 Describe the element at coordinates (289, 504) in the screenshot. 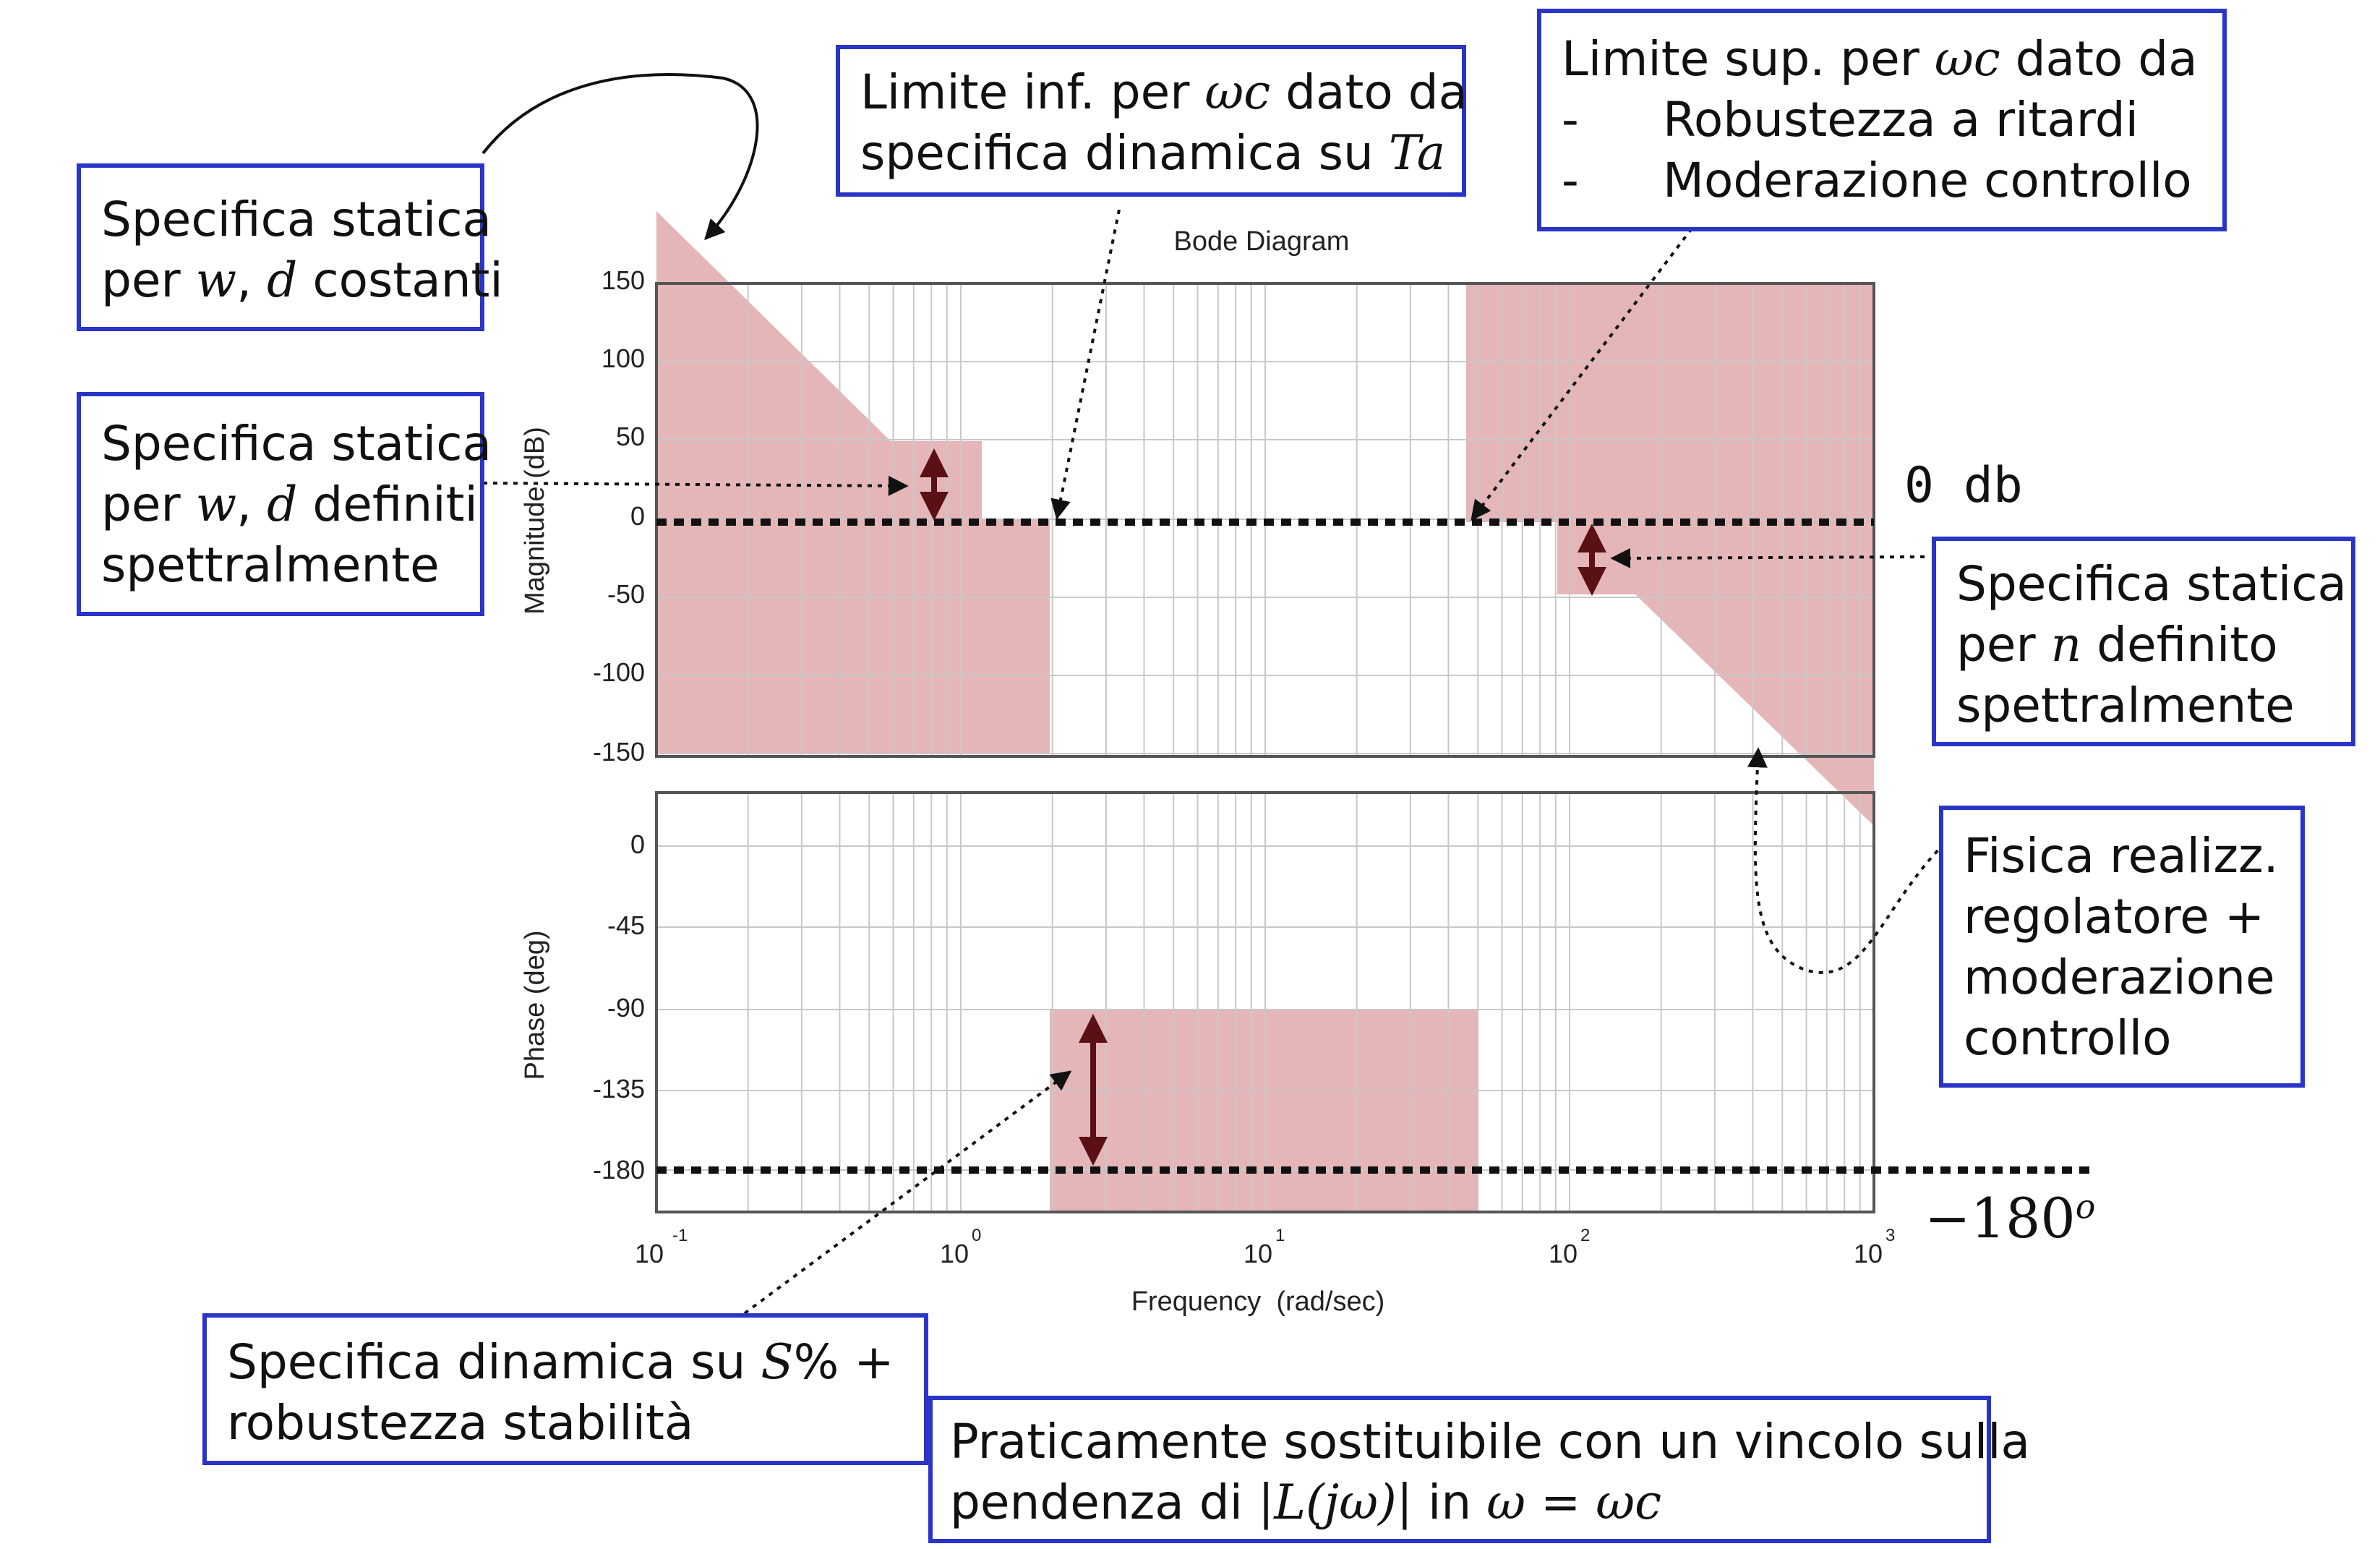

I see `callout-static-spectral-line2: per w, d definiti` at that location.